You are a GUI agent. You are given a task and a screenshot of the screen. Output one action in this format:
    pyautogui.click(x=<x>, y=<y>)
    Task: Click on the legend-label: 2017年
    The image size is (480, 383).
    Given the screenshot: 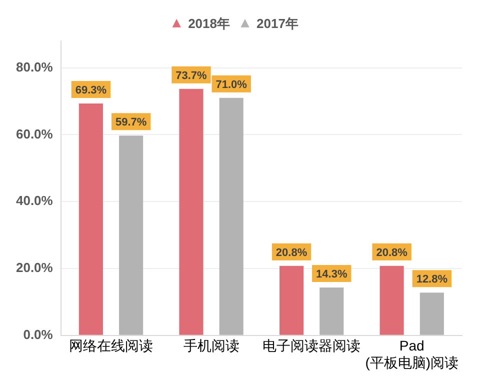 What is the action you would take?
    pyautogui.click(x=277, y=24)
    